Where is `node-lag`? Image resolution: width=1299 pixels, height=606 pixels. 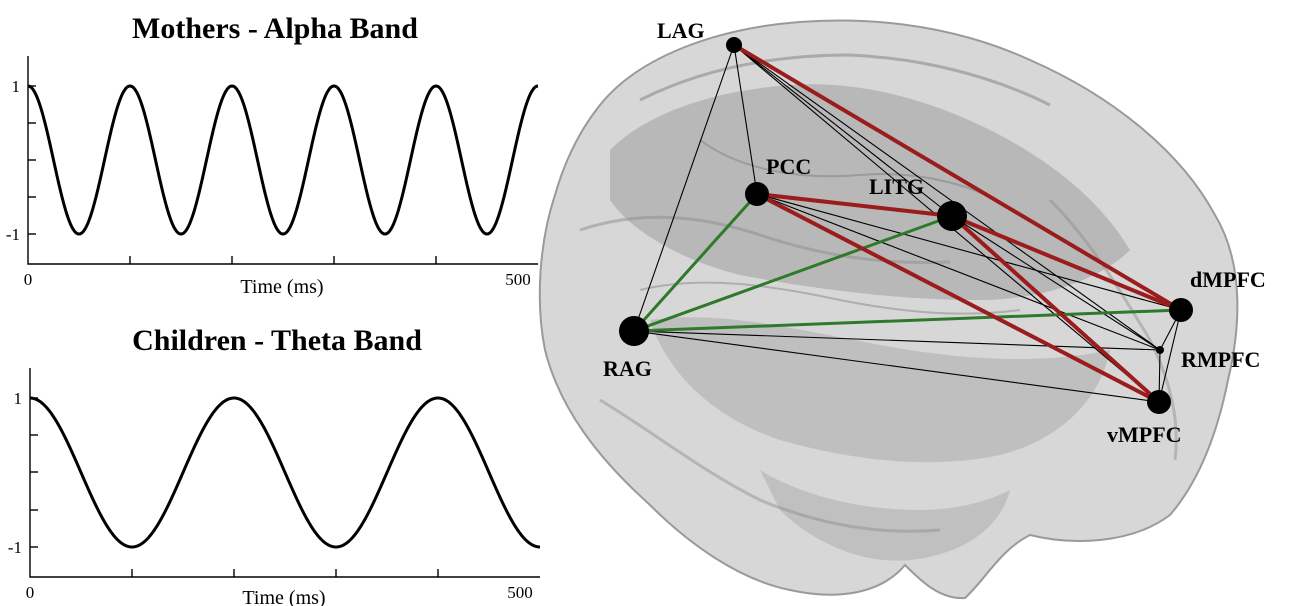 node-lag is located at coordinates (734, 45).